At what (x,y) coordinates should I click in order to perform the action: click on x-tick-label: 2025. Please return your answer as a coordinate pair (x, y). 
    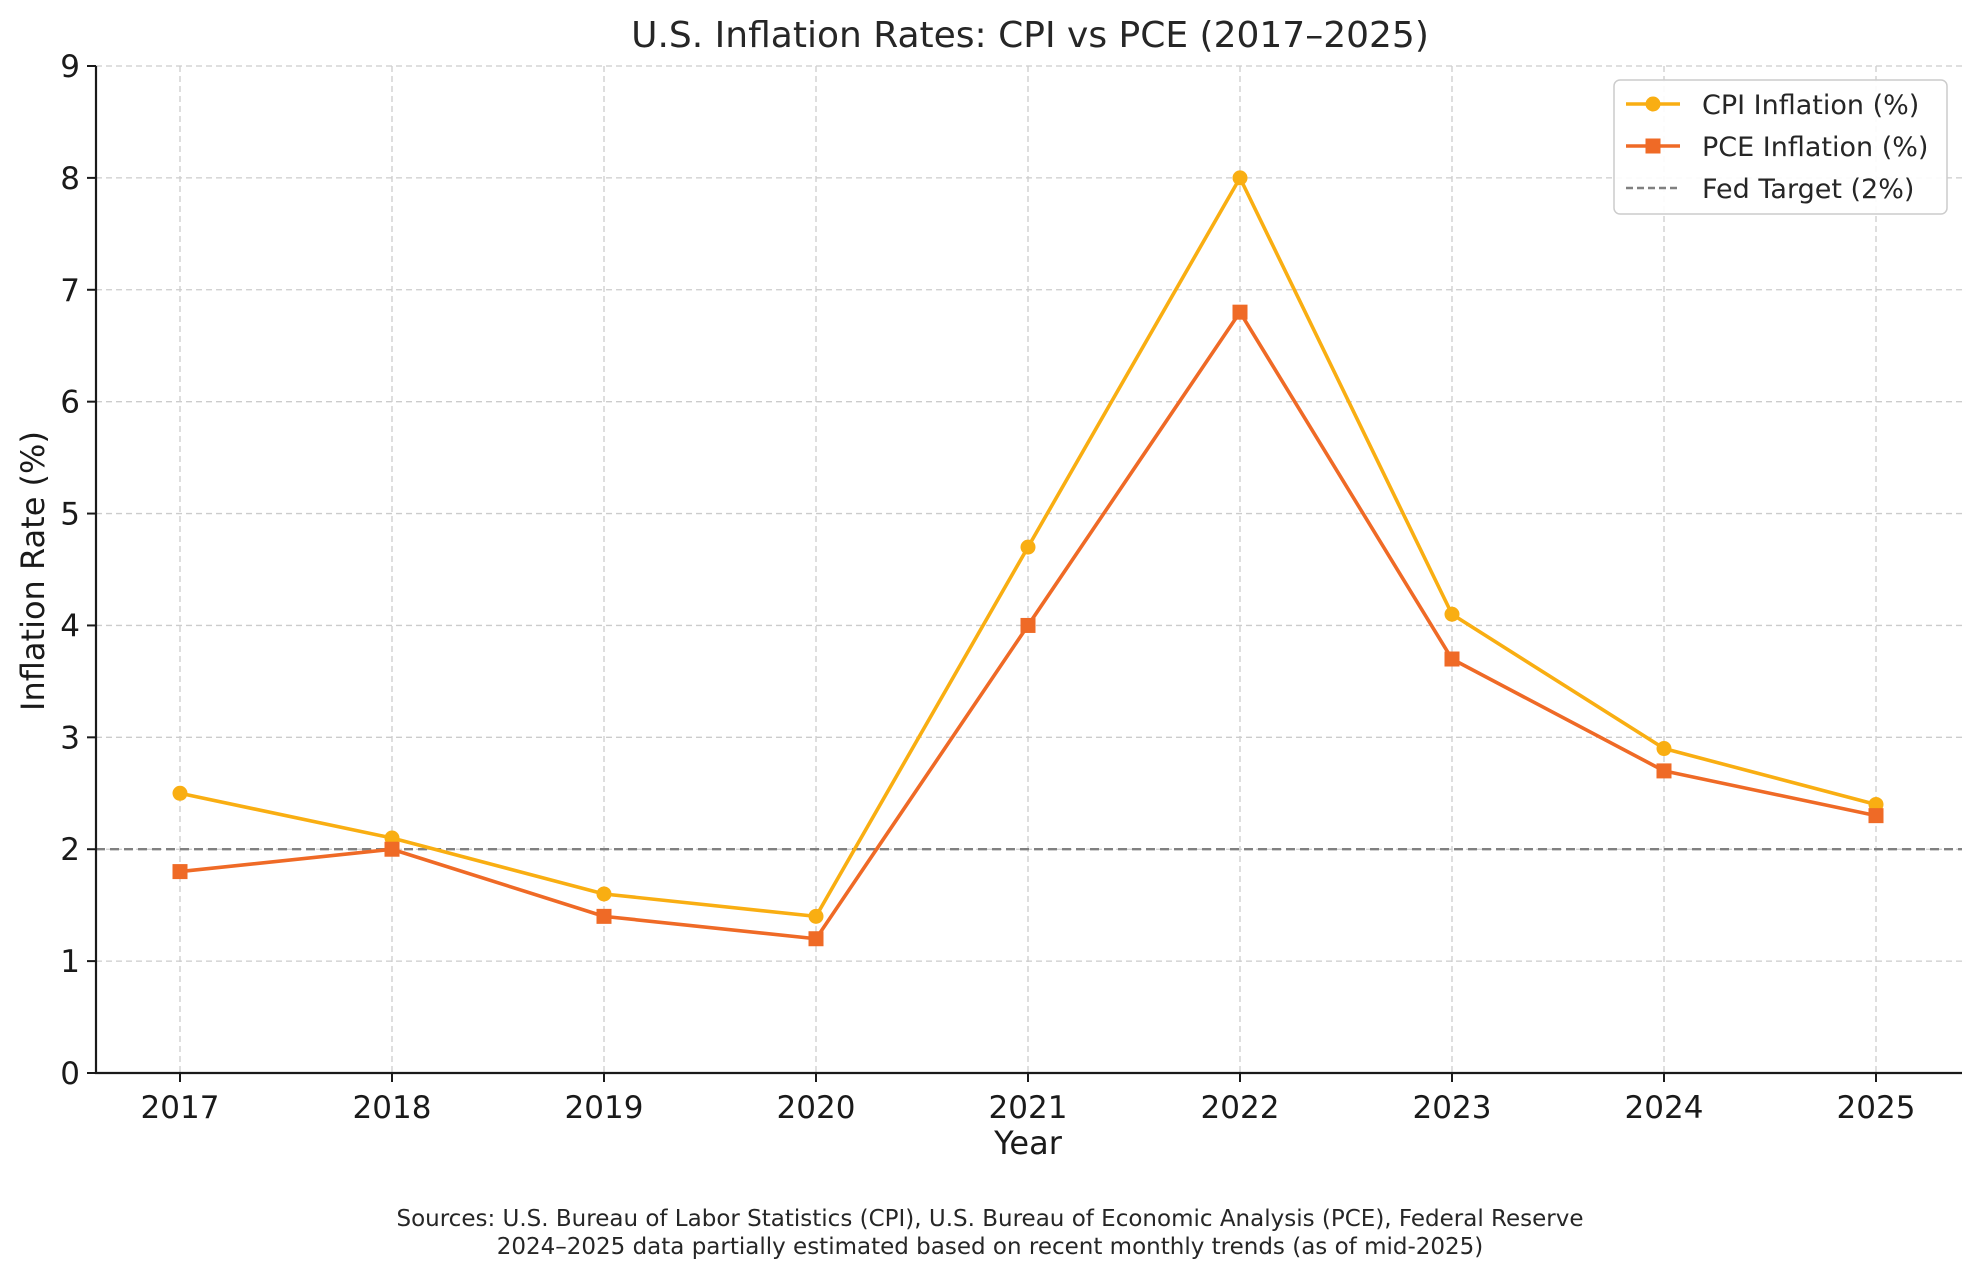
    Looking at the image, I should click on (1876, 1108).